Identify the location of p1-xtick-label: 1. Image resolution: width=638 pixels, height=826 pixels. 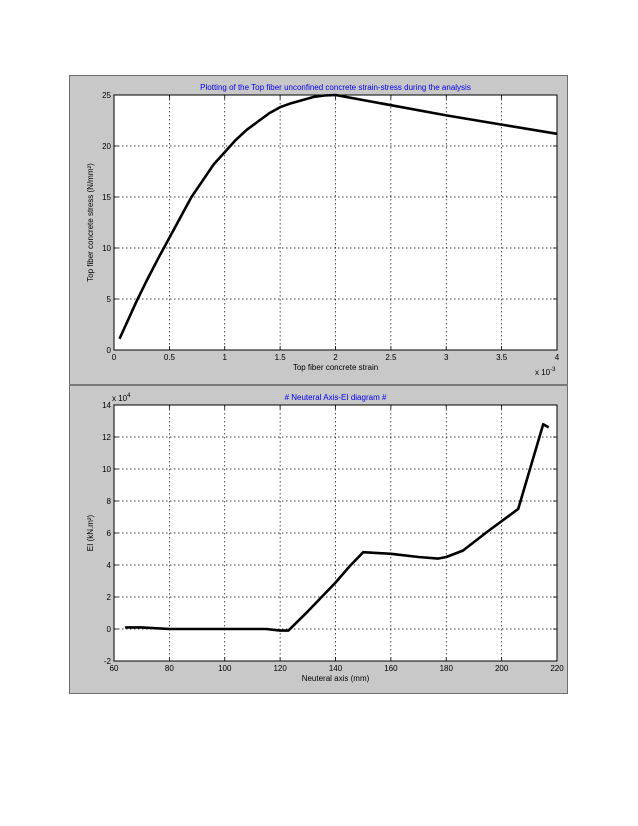
(225, 357).